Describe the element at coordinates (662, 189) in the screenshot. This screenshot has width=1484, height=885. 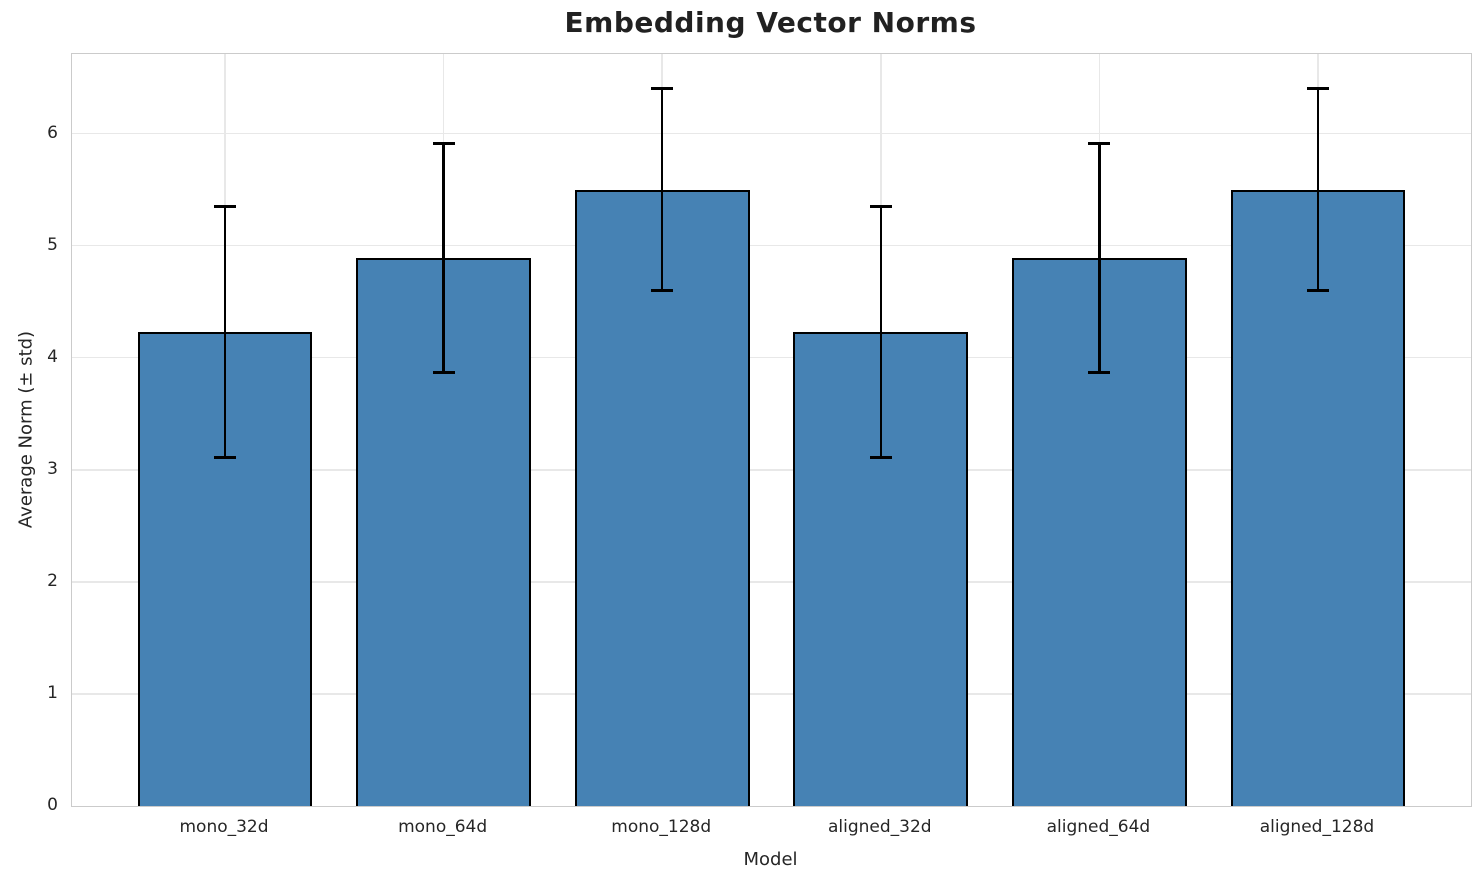
I see `error-bar-line-mono_128d` at that location.